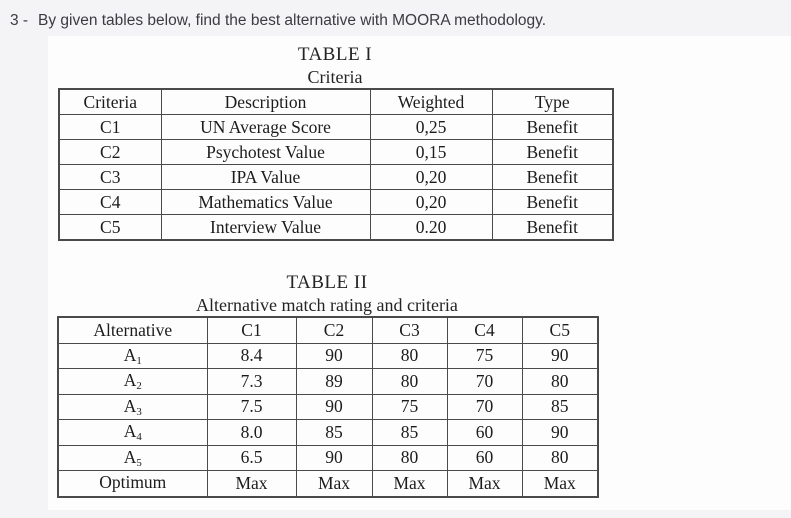 Image resolution: width=791 pixels, height=518 pixels. I want to click on criteria-cell: C1, so click(110, 127).